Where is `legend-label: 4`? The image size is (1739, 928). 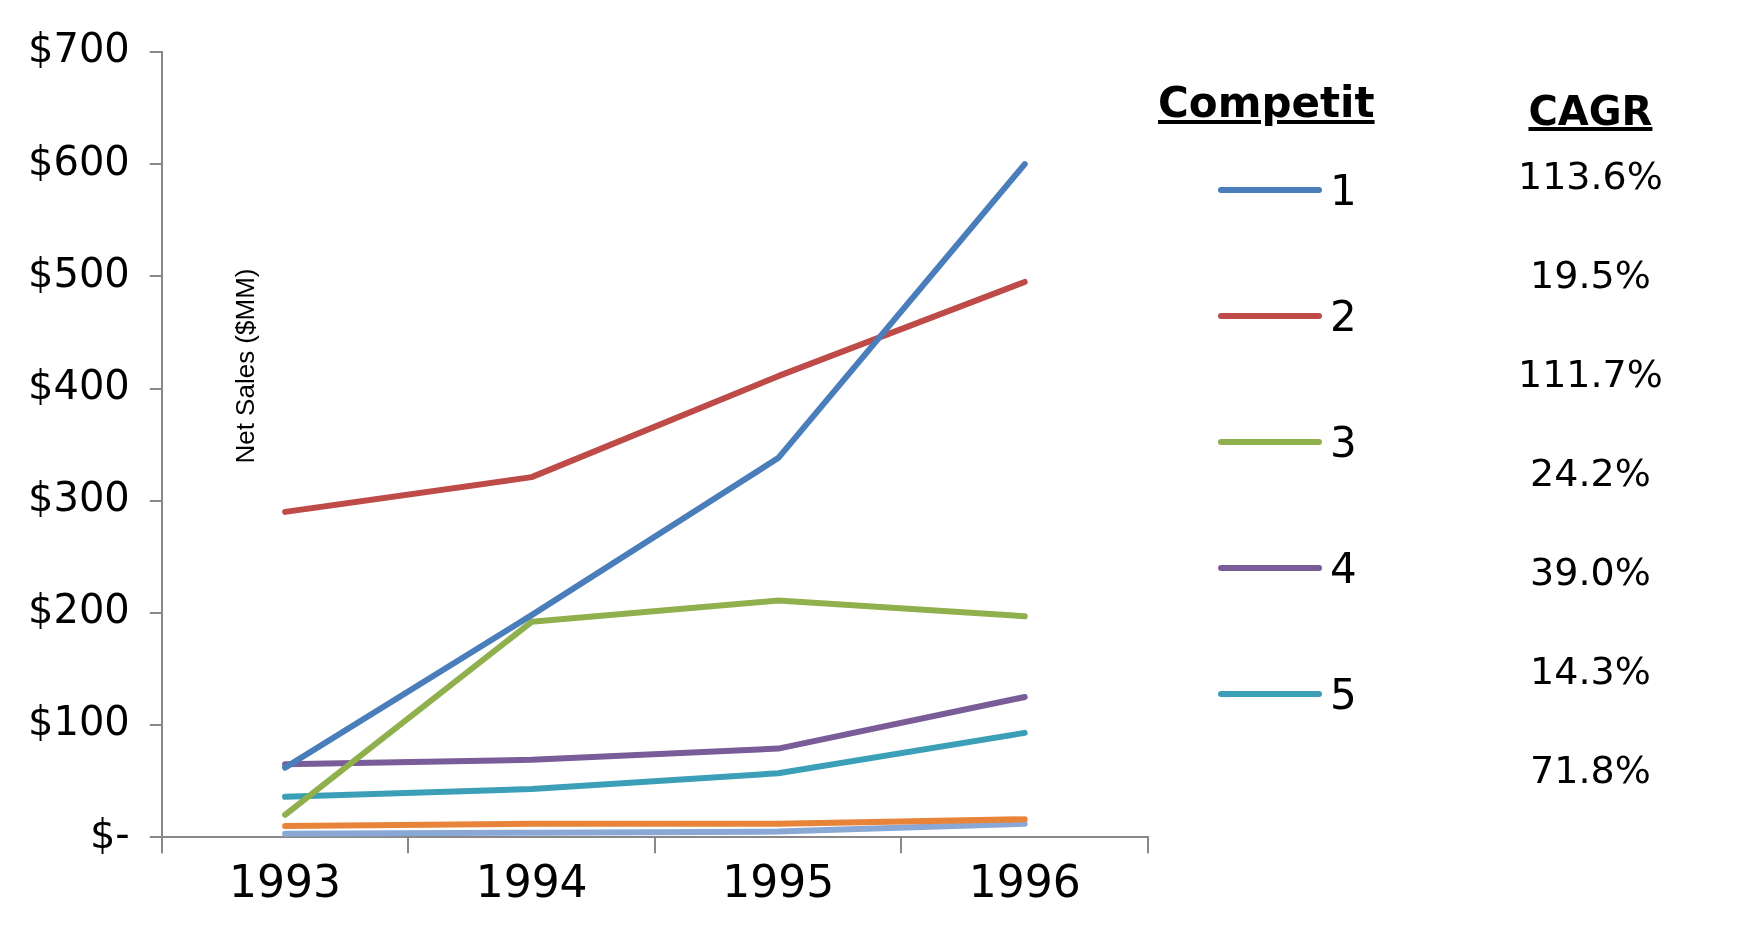 legend-label: 4 is located at coordinates (1343, 568).